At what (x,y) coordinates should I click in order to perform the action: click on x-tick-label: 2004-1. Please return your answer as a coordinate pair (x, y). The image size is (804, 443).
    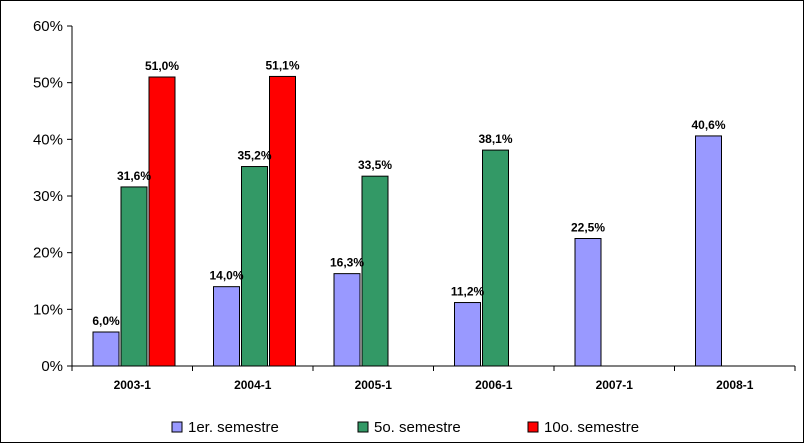
    Looking at the image, I should click on (253, 385).